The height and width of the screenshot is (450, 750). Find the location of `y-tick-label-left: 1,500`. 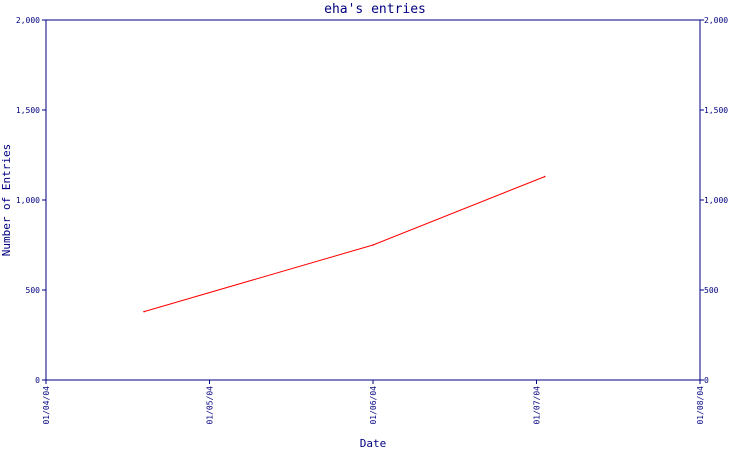

y-tick-label-left: 1,500 is located at coordinates (28, 110).